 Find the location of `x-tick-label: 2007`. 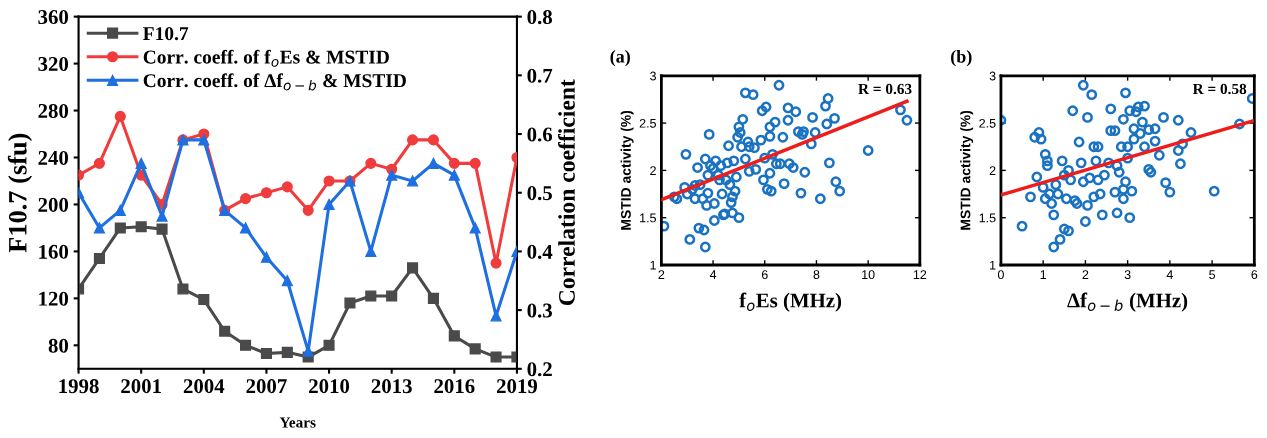

x-tick-label: 2007 is located at coordinates (266, 386).